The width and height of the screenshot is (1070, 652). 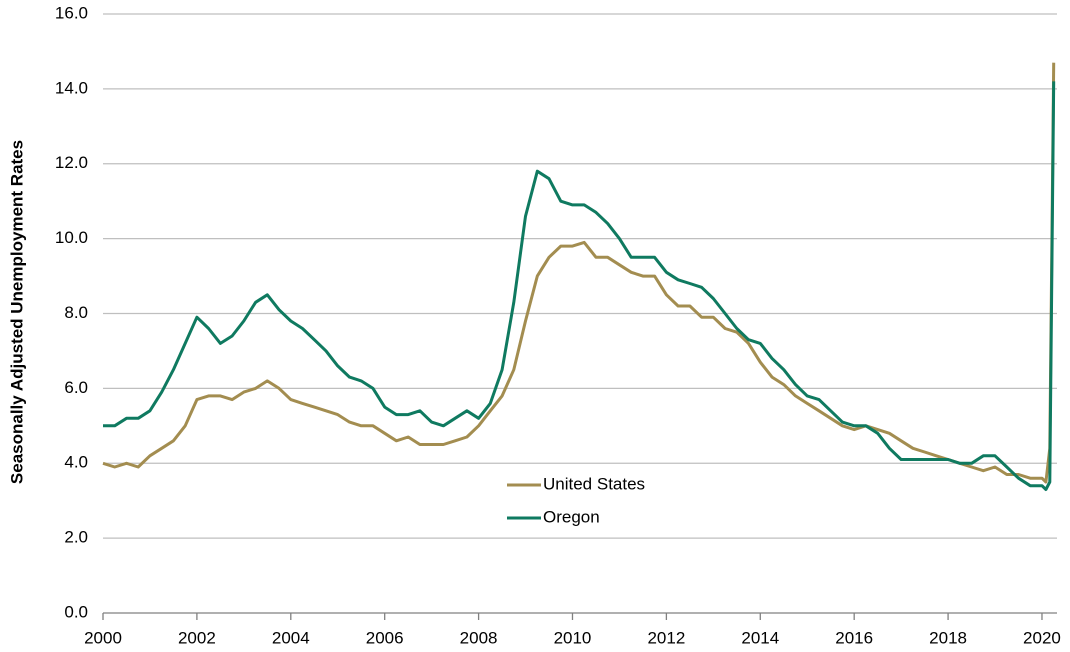 I want to click on y-tick-label: 2.0, so click(x=76, y=537).